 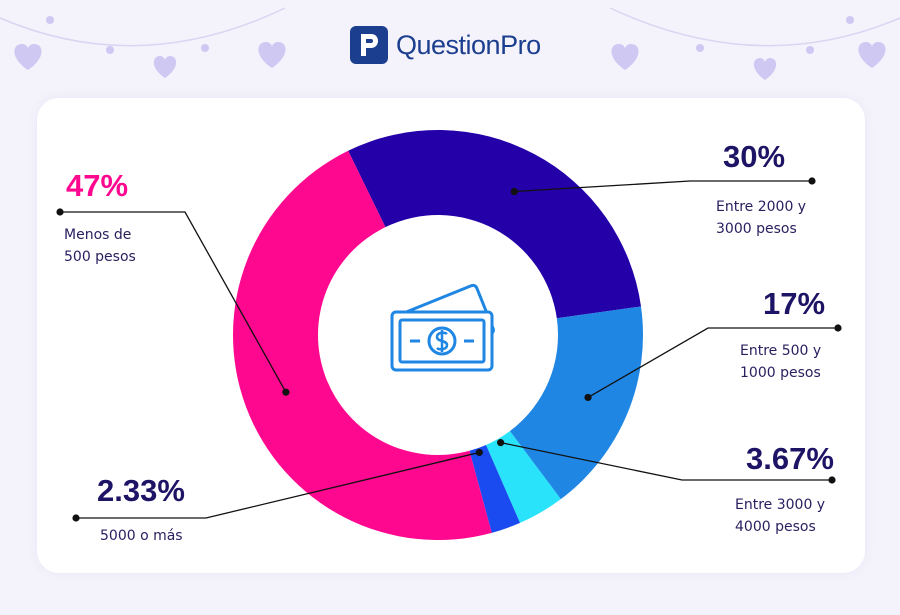 What do you see at coordinates (100, 257) in the screenshot?
I see `category-label-slice-4-line2: 500 pesos` at bounding box center [100, 257].